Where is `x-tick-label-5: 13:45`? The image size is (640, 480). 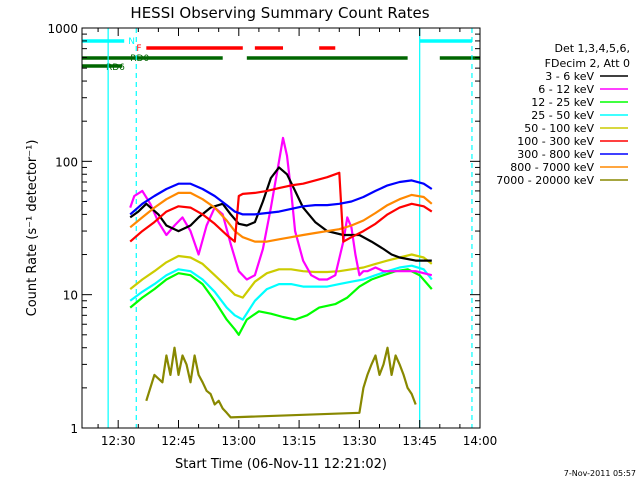 x-tick-label-5: 13:45 is located at coordinates (419, 441).